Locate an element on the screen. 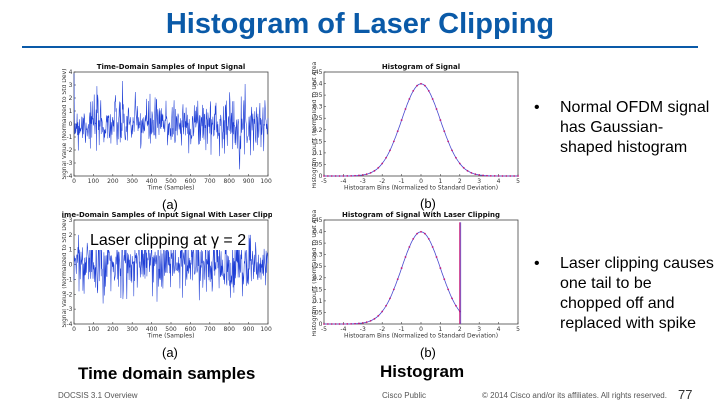  y-tick-label: -1 is located at coordinates (70, 279).